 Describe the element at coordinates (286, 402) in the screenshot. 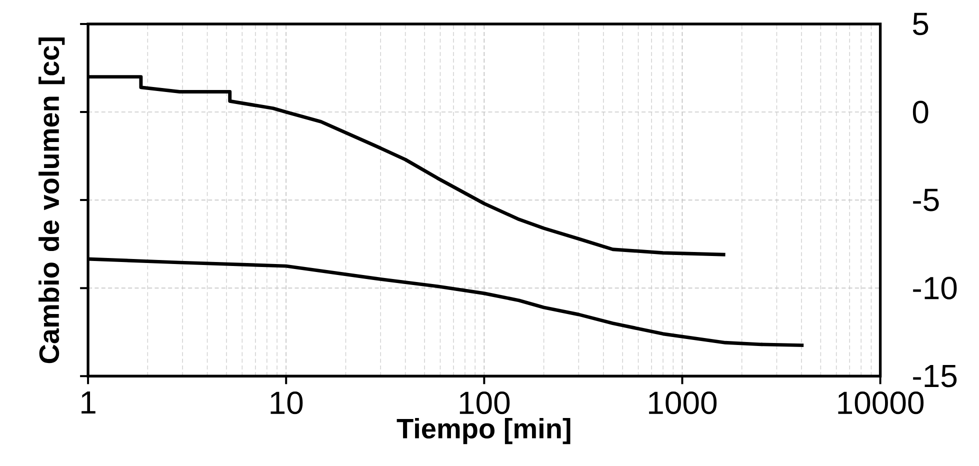

I see `x-tick-label: 10` at that location.